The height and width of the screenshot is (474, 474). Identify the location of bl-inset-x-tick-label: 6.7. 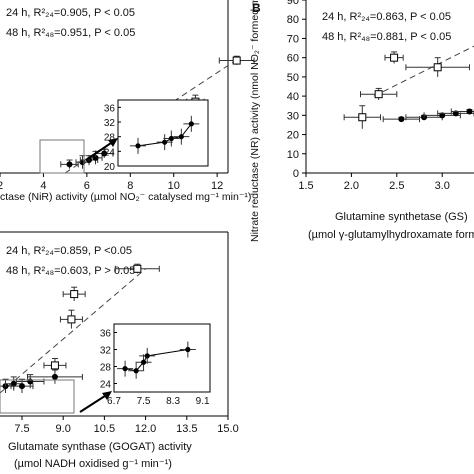
(114, 401).